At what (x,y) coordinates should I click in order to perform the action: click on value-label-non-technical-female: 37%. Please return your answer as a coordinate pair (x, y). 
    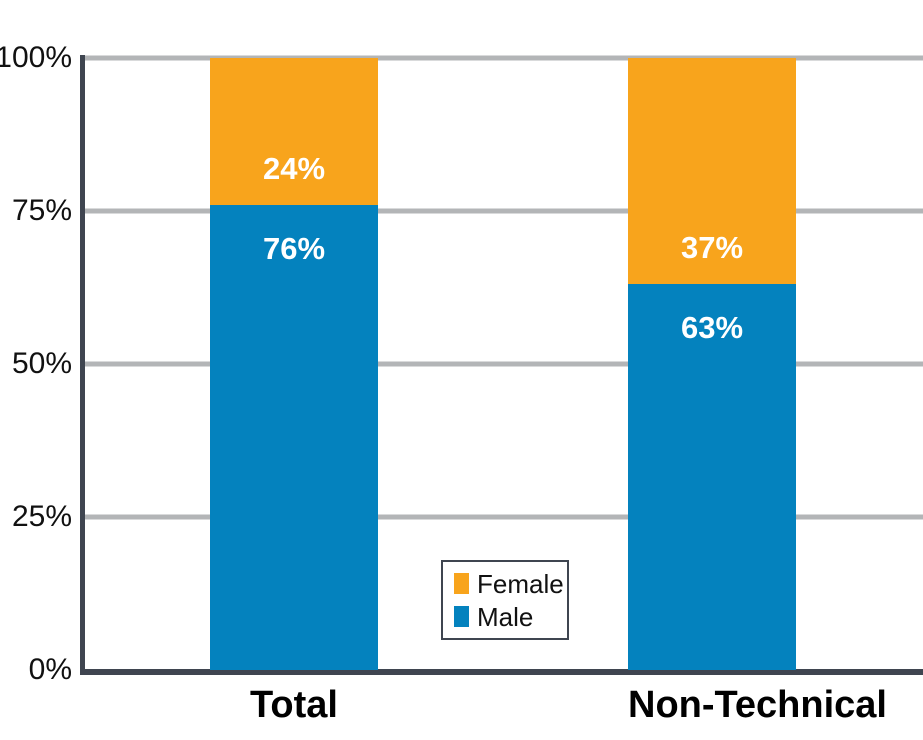
    Looking at the image, I should click on (712, 248).